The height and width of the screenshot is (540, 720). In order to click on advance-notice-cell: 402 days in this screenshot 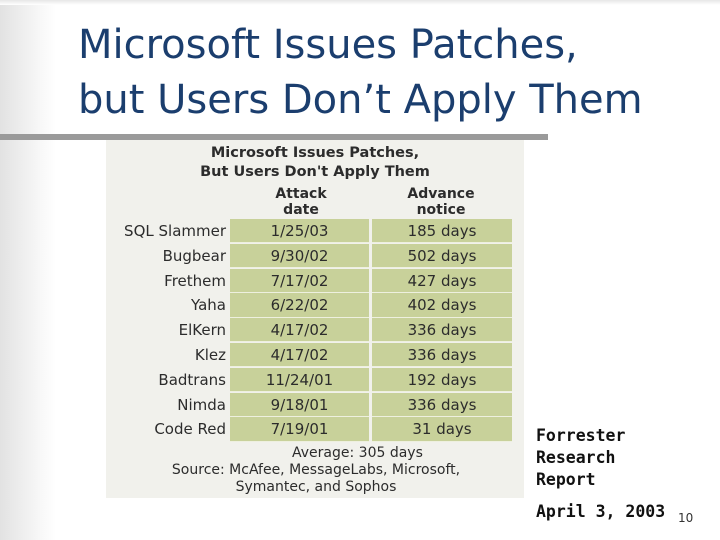, I will do `click(442, 305)`.